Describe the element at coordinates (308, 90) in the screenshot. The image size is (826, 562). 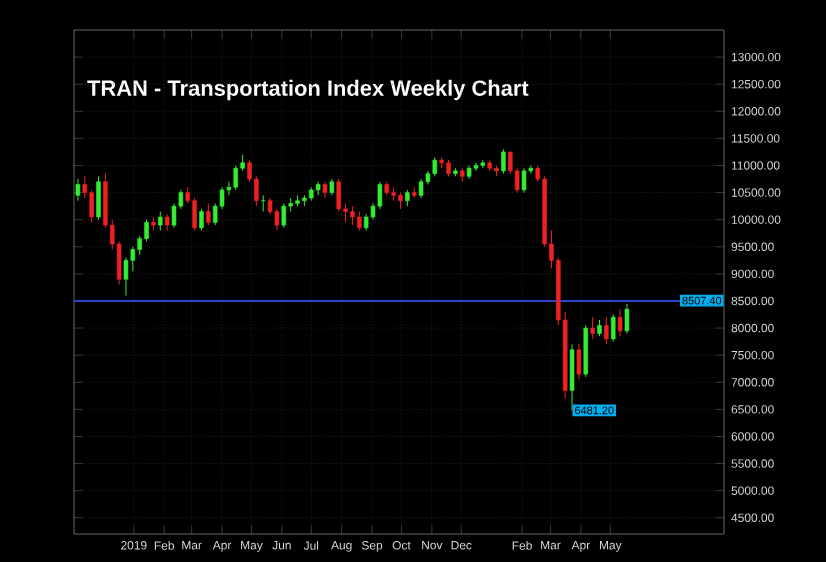
I see `text: TRAN - Transportation Index Weekly Chart` at that location.